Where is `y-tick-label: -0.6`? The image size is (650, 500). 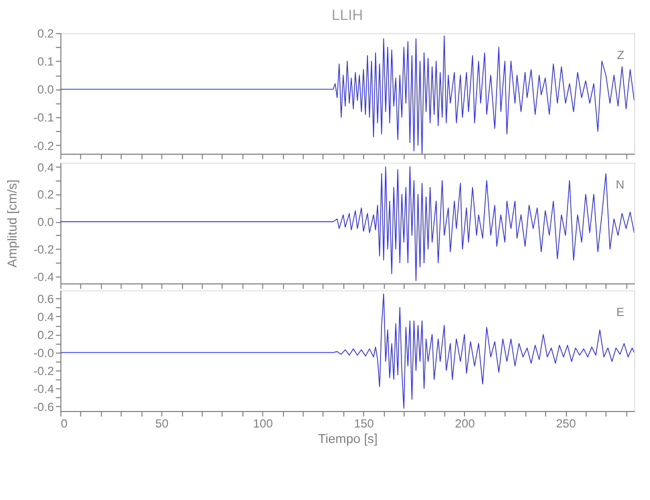 y-tick-label: -0.6 is located at coordinates (43, 407).